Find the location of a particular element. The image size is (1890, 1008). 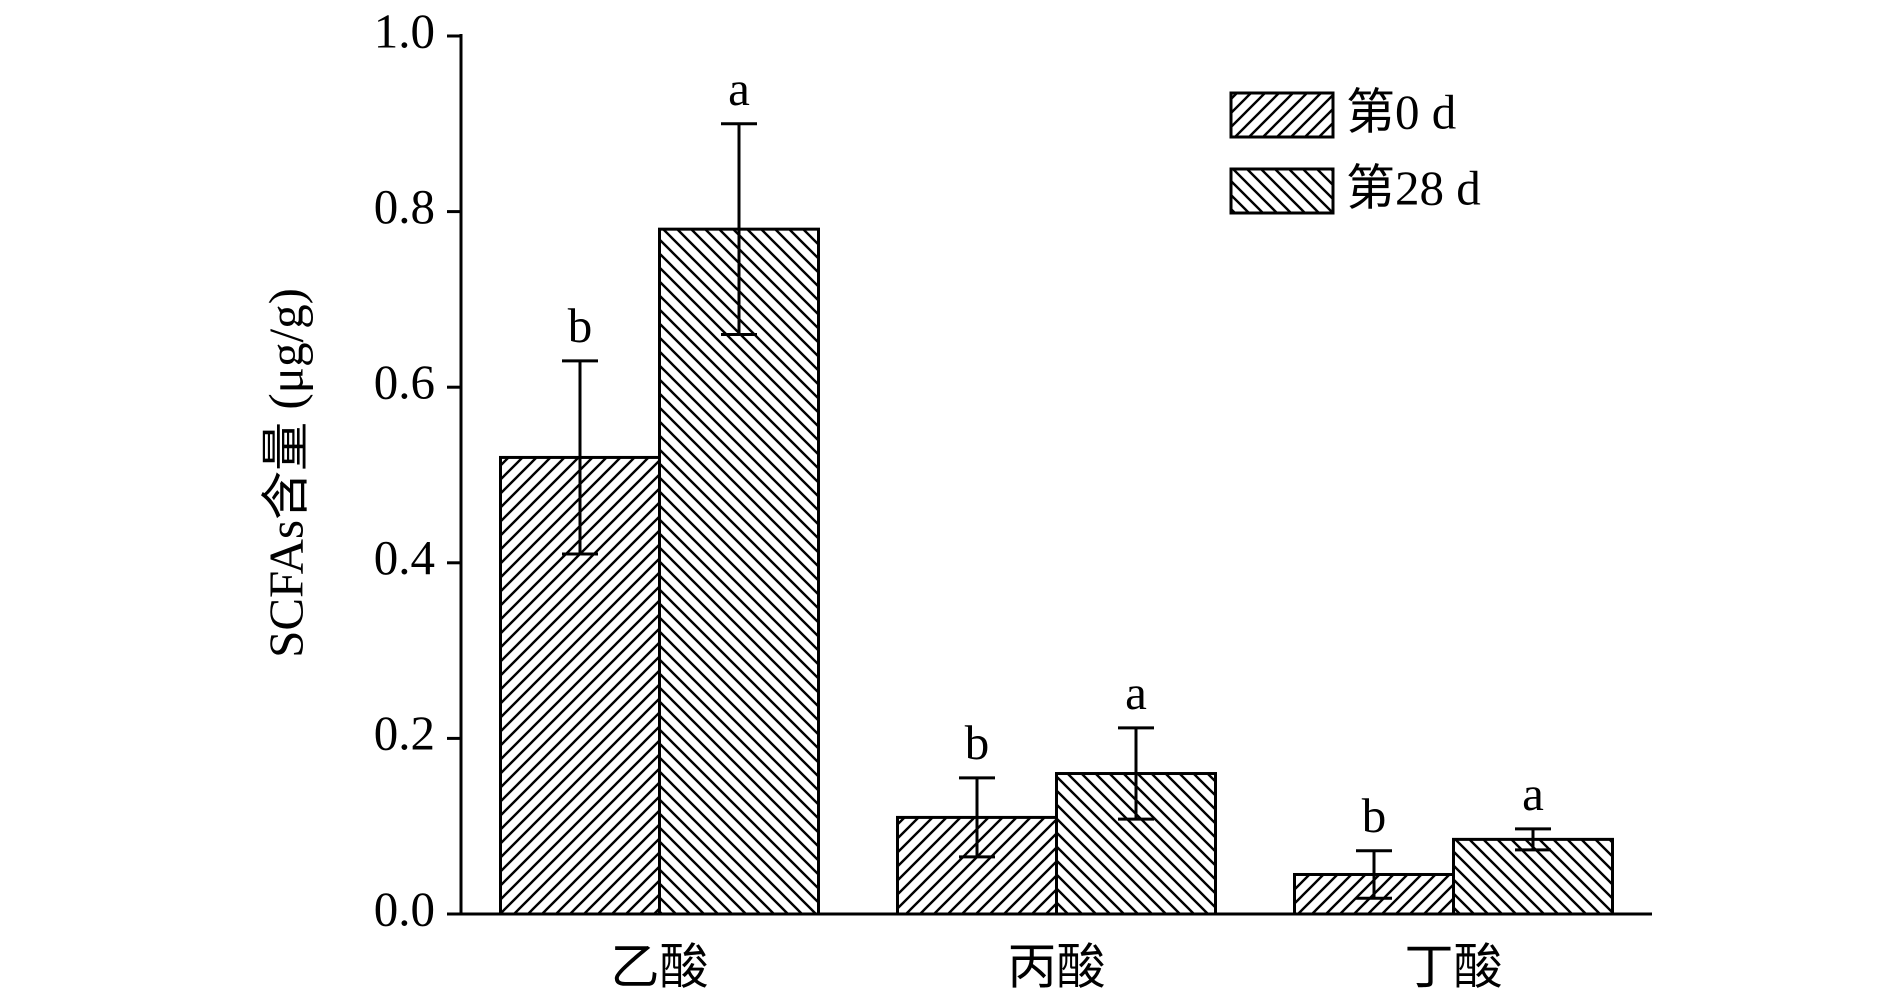

y-tick-label: 1.0 is located at coordinates (404, 30).